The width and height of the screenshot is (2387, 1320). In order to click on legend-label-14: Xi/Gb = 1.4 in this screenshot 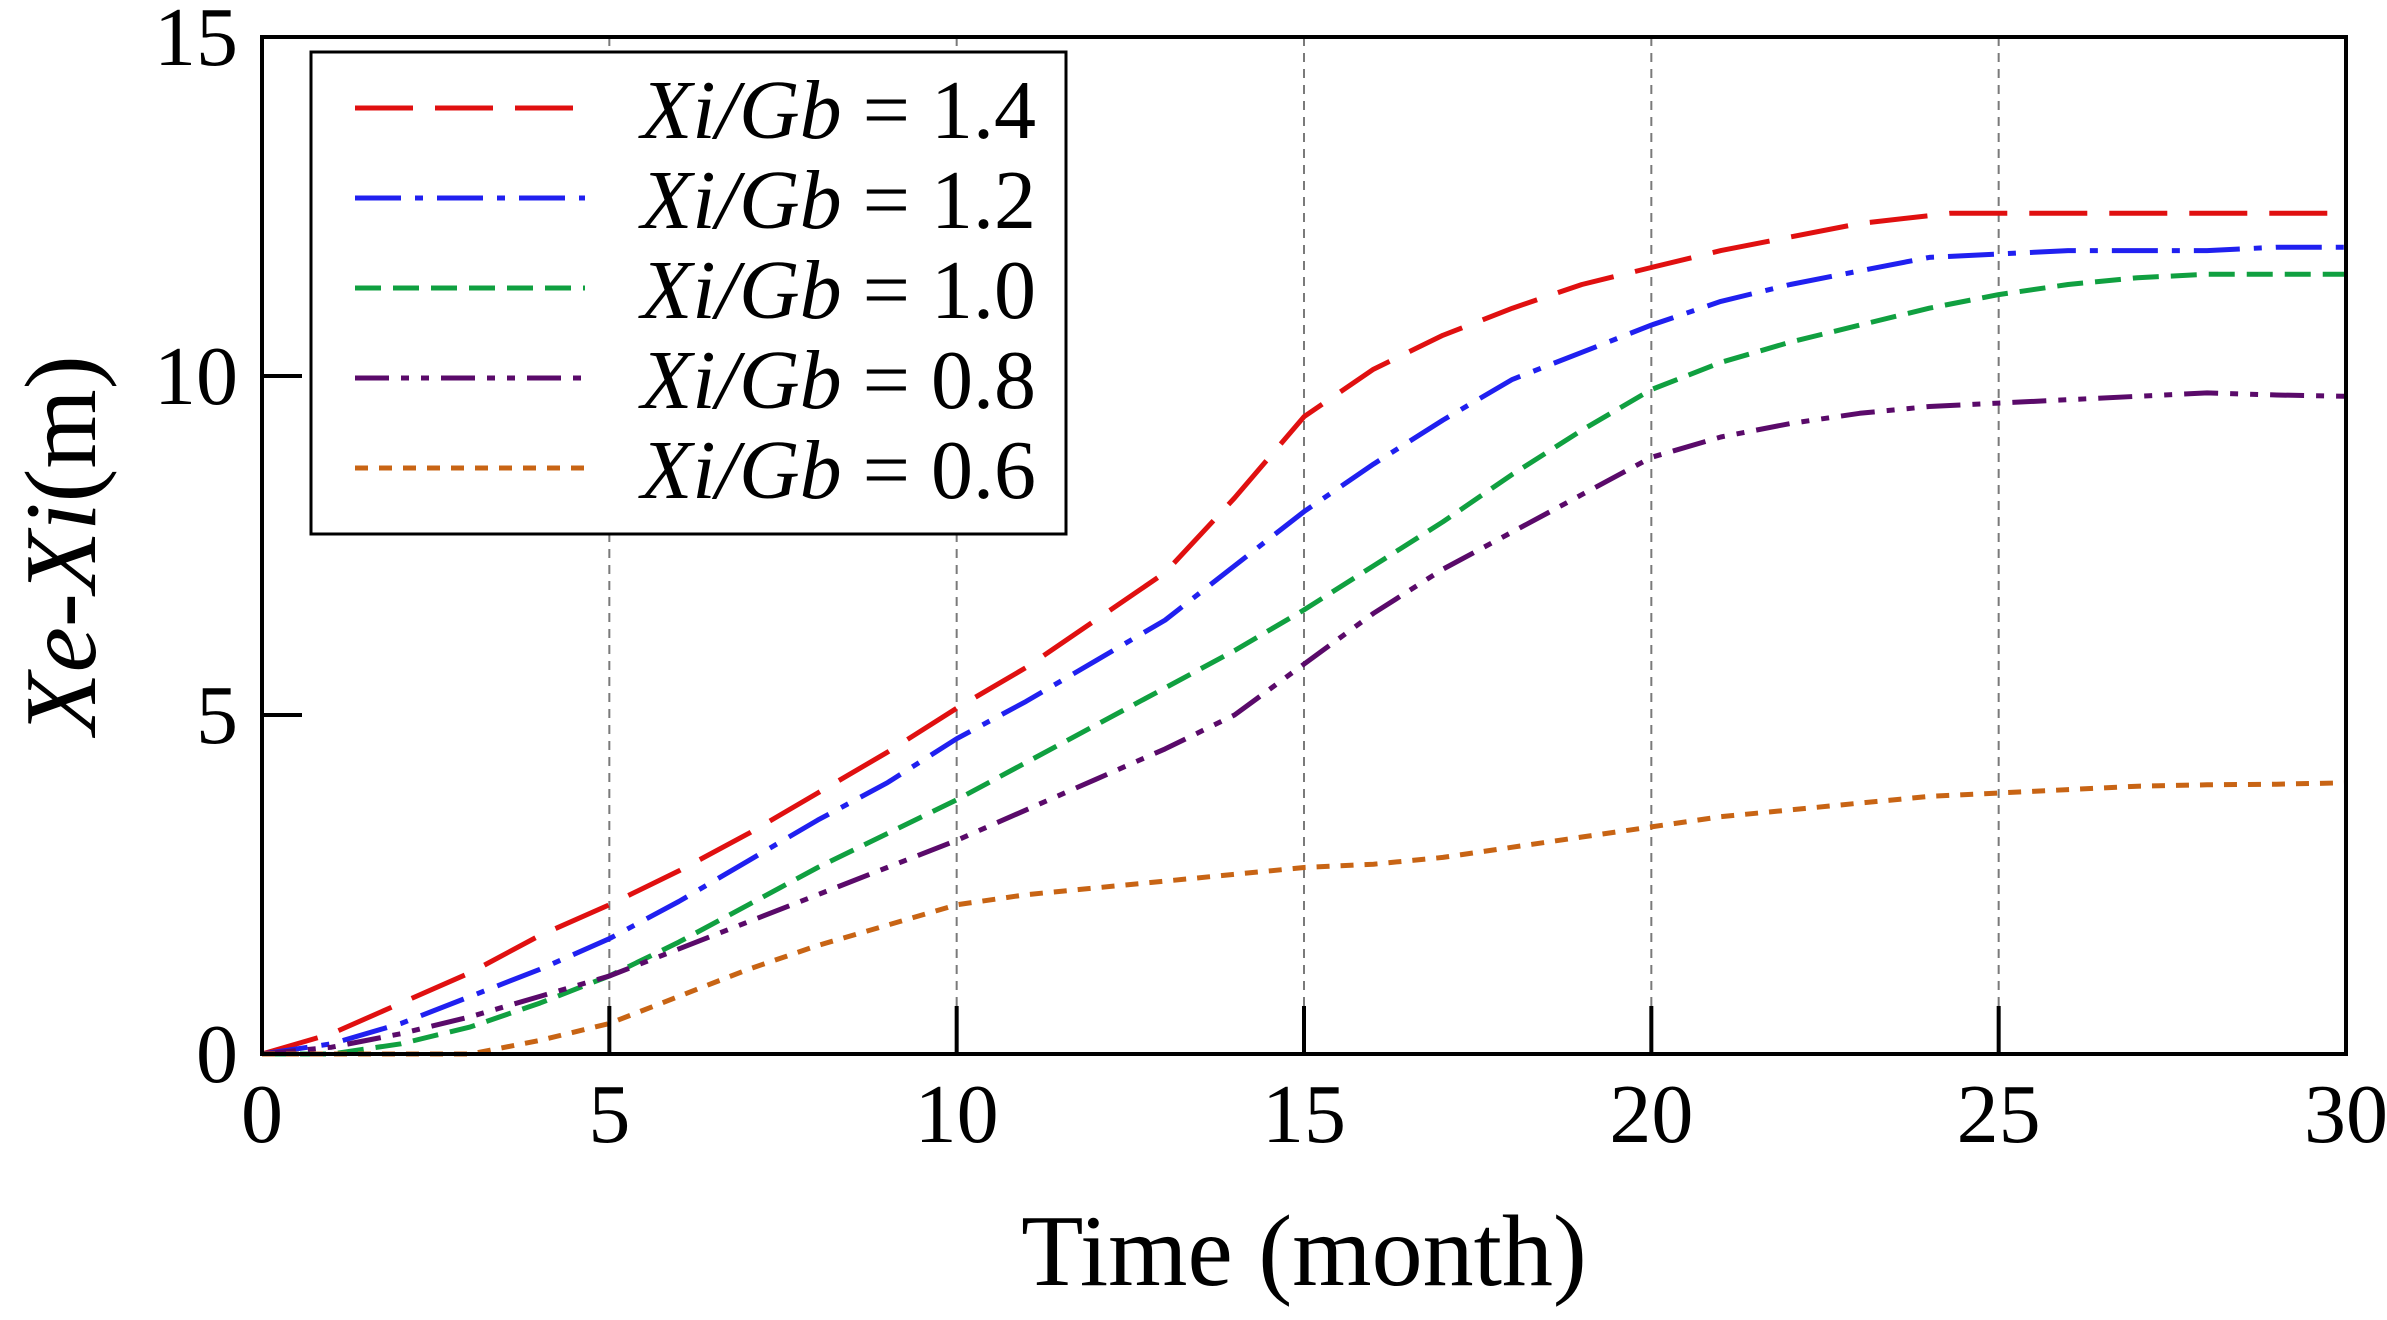, I will do `click(837, 110)`.